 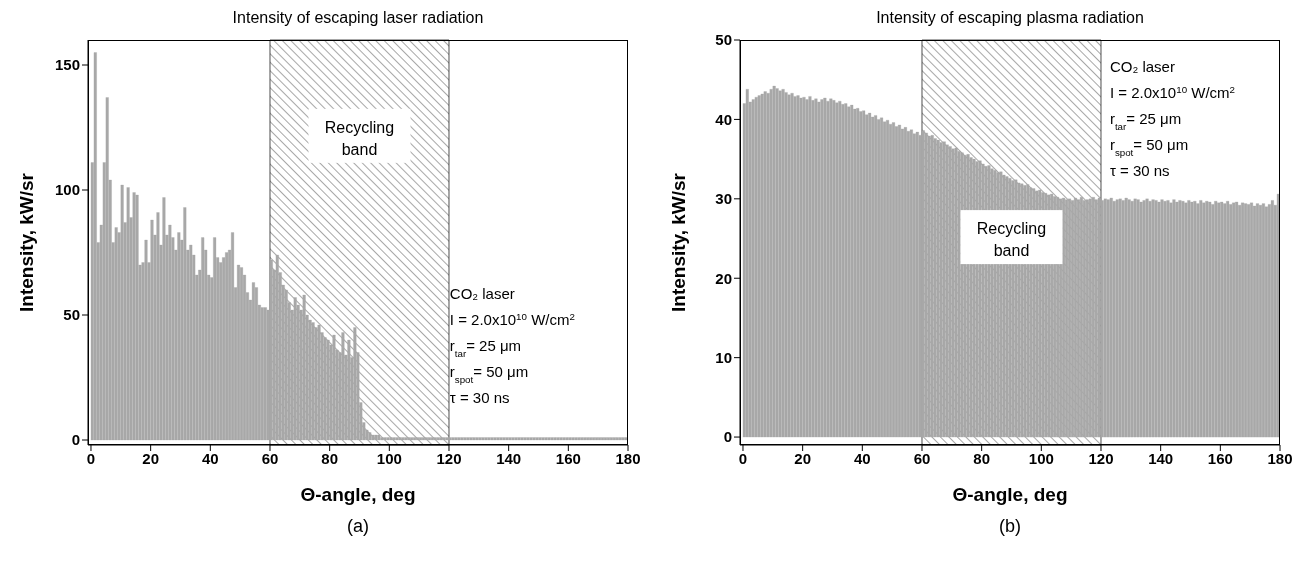 What do you see at coordinates (723, 119) in the screenshot?
I see `y-tick-label: 40` at bounding box center [723, 119].